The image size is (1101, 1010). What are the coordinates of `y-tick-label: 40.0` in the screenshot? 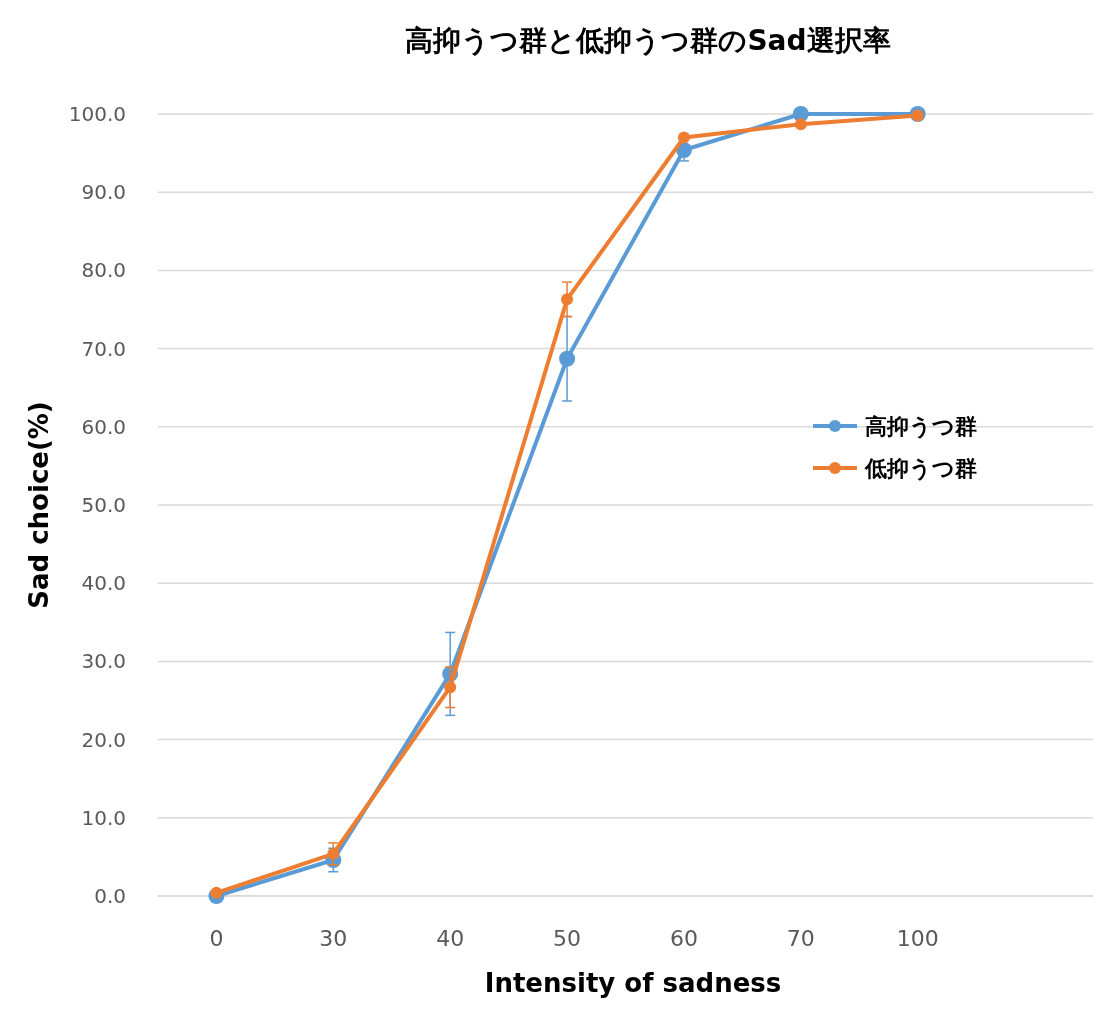 It's located at (103, 583).